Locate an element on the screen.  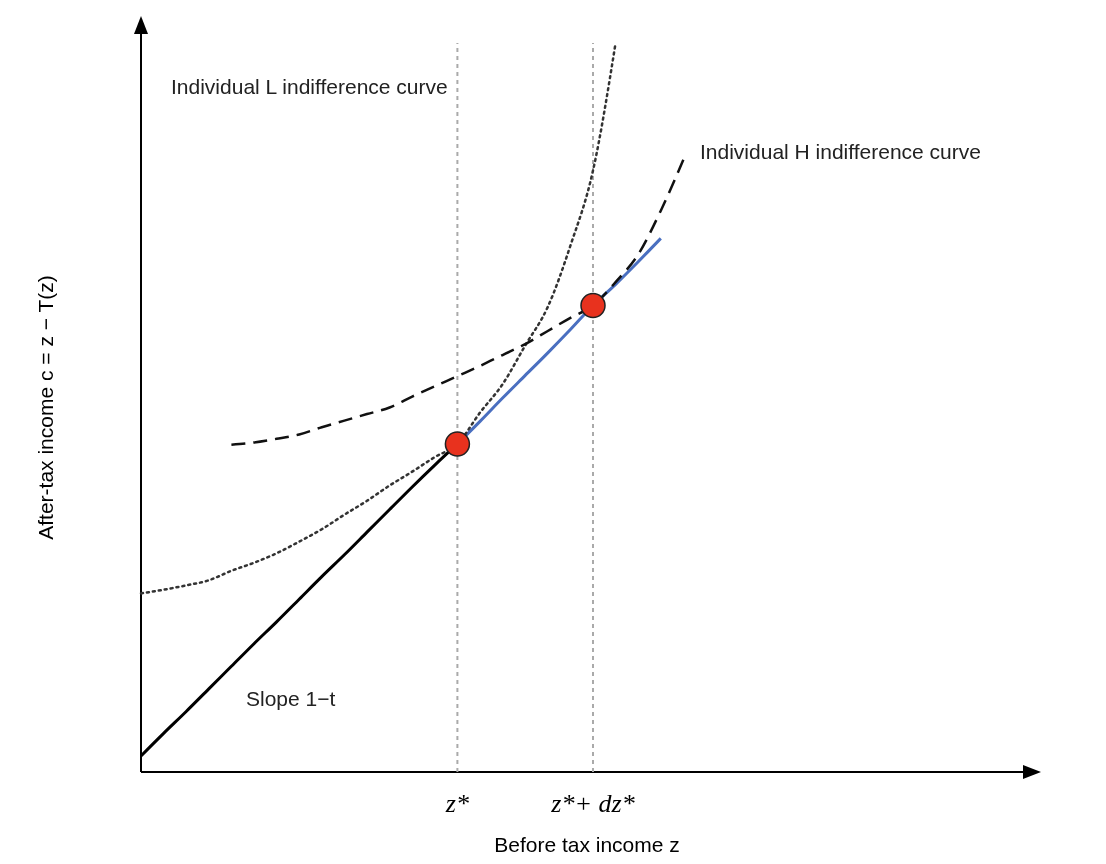
y-axis-title: After-tax income c = z − T(z) is located at coordinates (45, 407).